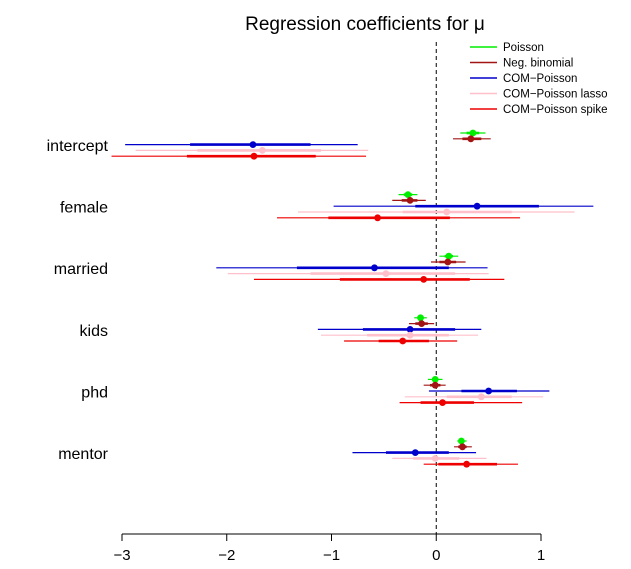  What do you see at coordinates (374, 268) in the screenshot?
I see `estimate-point-com-poisson-married` at bounding box center [374, 268].